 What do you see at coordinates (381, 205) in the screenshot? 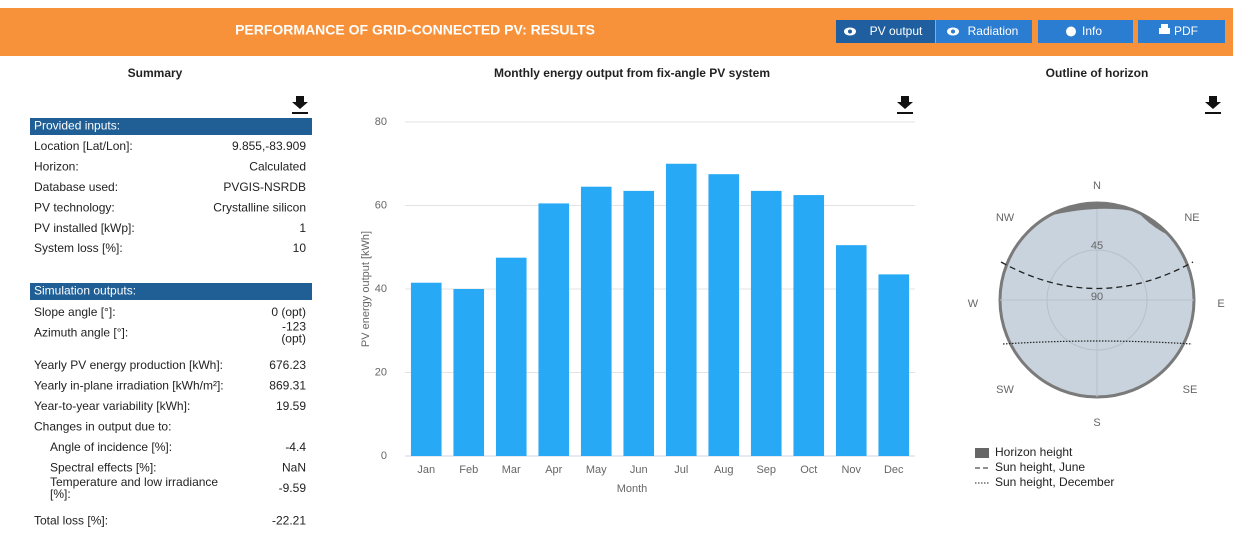
I see `y-tick-label: 60` at bounding box center [381, 205].